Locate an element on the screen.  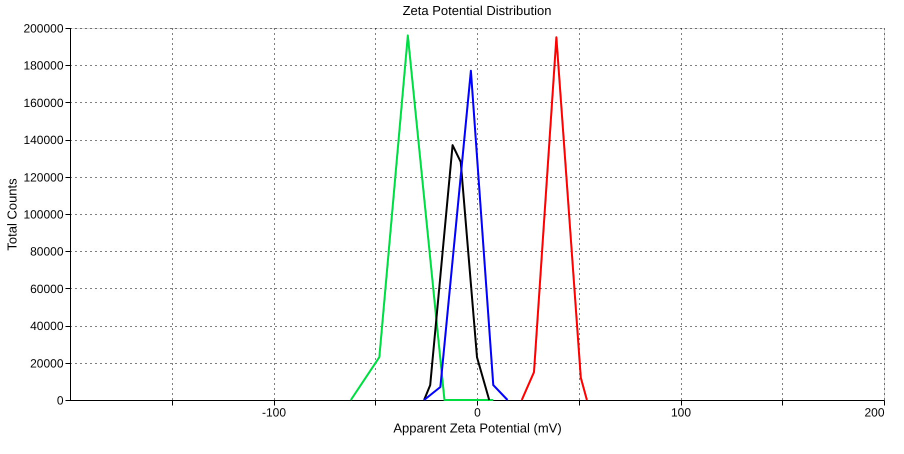
y-tick-label: 120000 is located at coordinates (43, 177).